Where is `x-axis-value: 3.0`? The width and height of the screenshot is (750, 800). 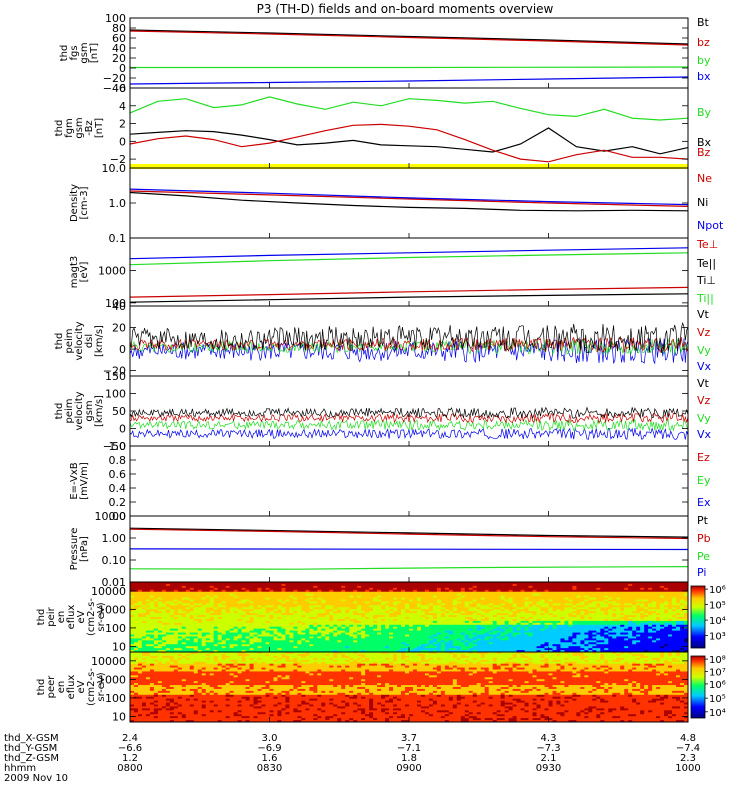
x-axis-value: 3.0 is located at coordinates (270, 738).